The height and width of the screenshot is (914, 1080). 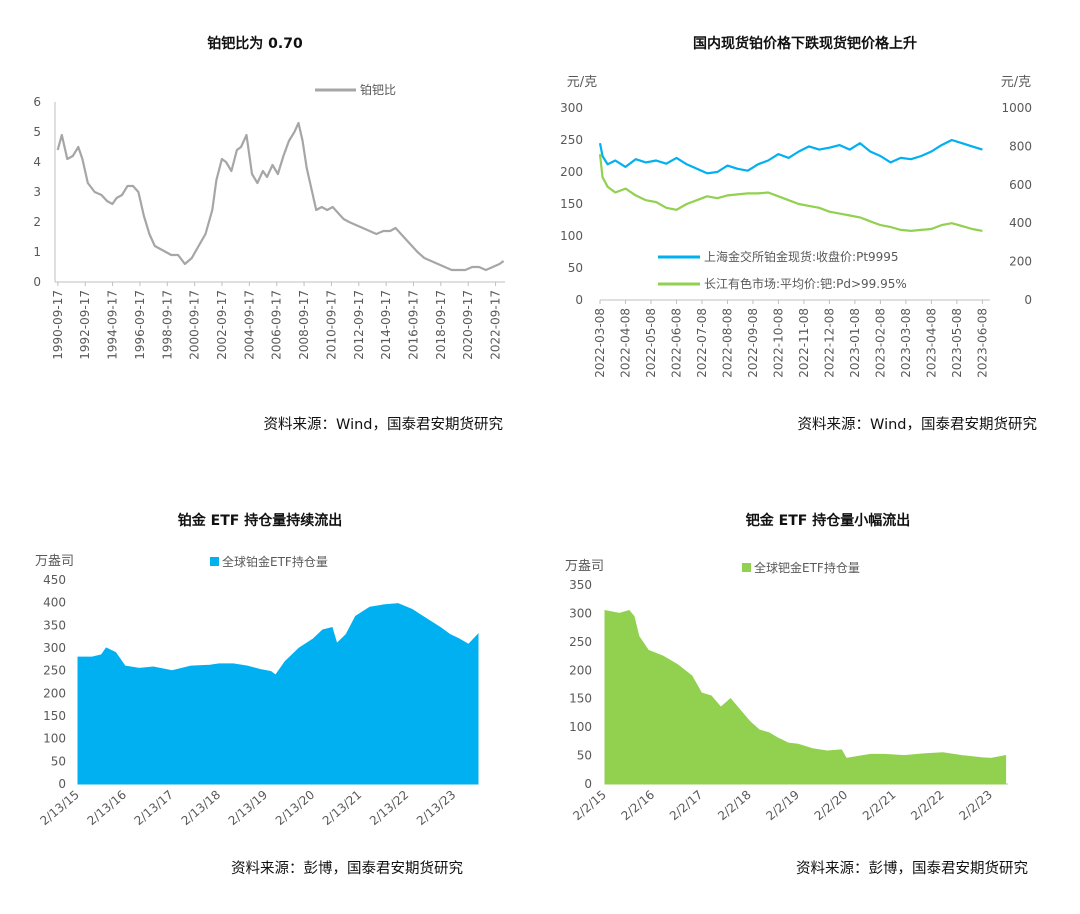 I want to click on x-tick-label: 2/13/23, so click(x=436, y=808).